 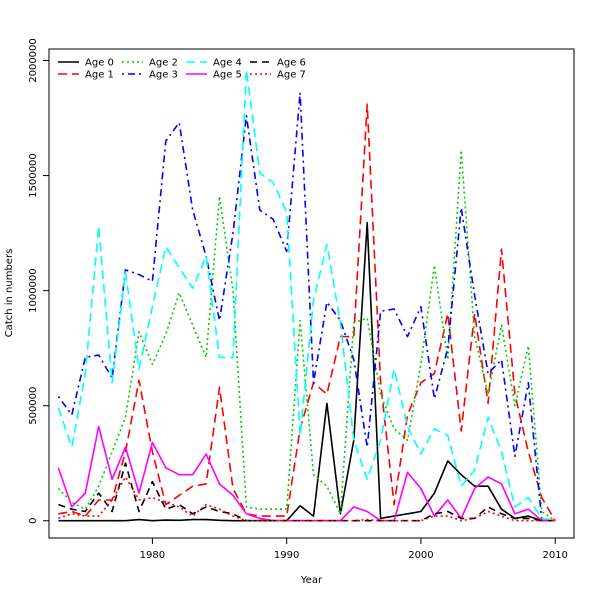 I want to click on y-axis-title: Catch in numbers, so click(x=9, y=293).